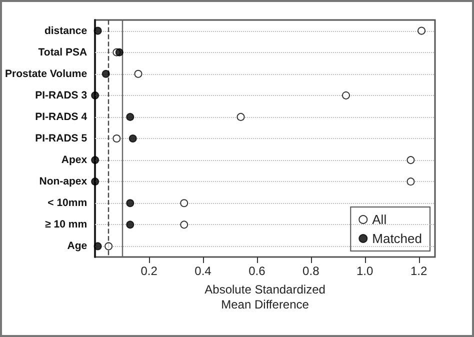 Image resolution: width=474 pixels, height=337 pixels. I want to click on legend-label: Matched, so click(397, 238).